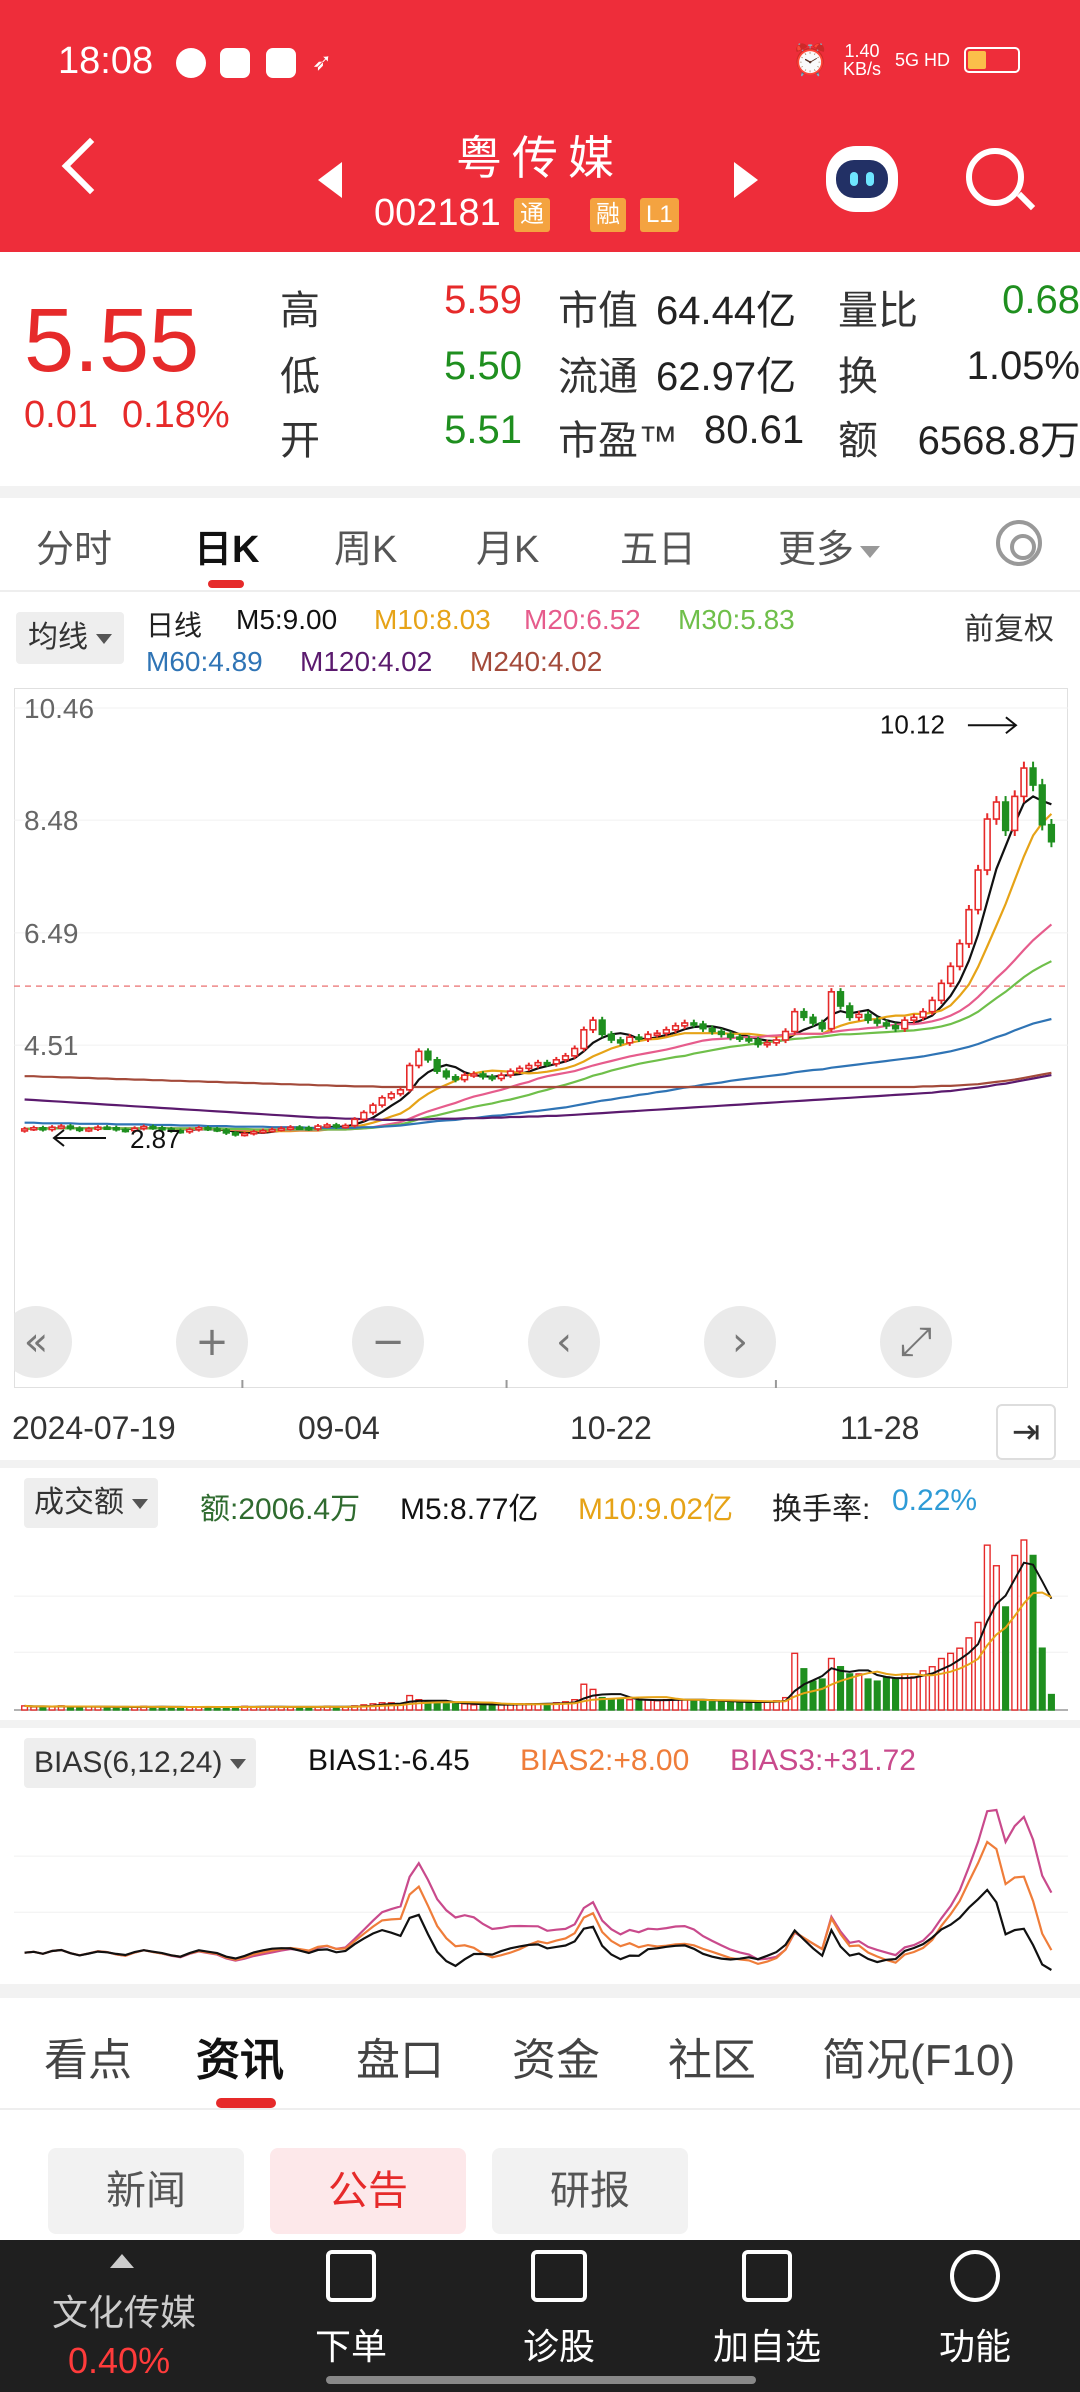 The width and height of the screenshot is (1080, 2392). What do you see at coordinates (88, 2060) in the screenshot?
I see `tab-highlights: 看点` at bounding box center [88, 2060].